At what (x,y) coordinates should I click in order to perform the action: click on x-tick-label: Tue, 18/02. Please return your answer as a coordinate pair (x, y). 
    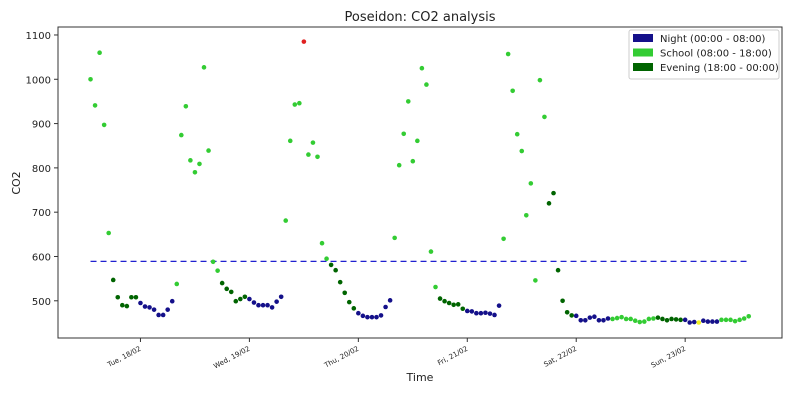
    Looking at the image, I should click on (123, 357).